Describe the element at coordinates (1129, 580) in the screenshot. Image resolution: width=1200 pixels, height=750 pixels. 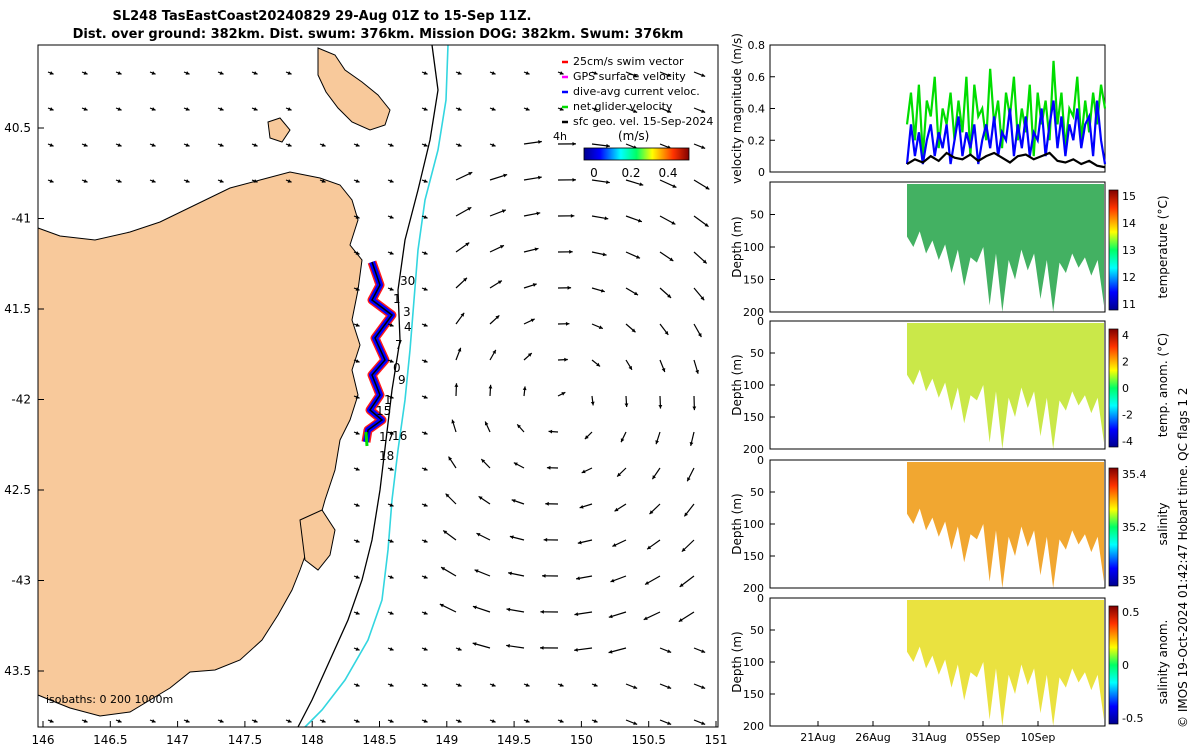
I see `heatmap-colorbar-tick: 35` at that location.